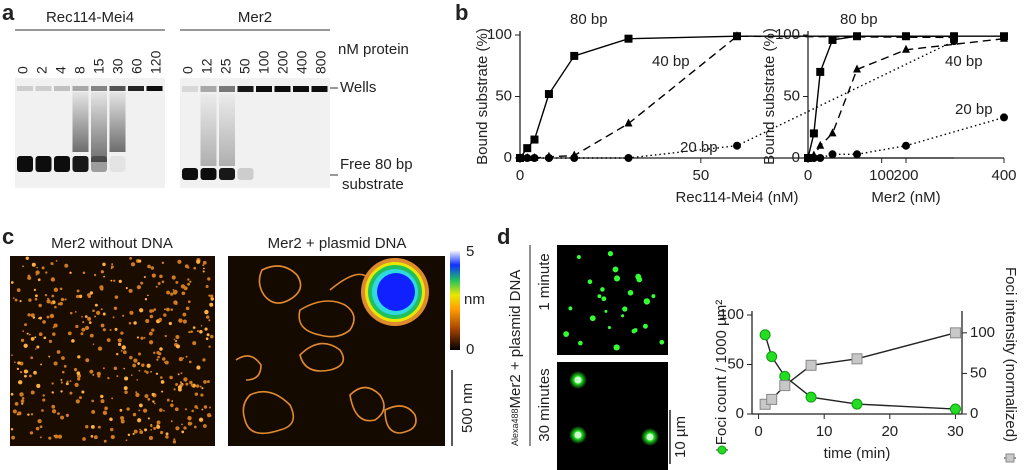  Describe the element at coordinates (322, 357) in the screenshot. I see `dna-loop` at that location.